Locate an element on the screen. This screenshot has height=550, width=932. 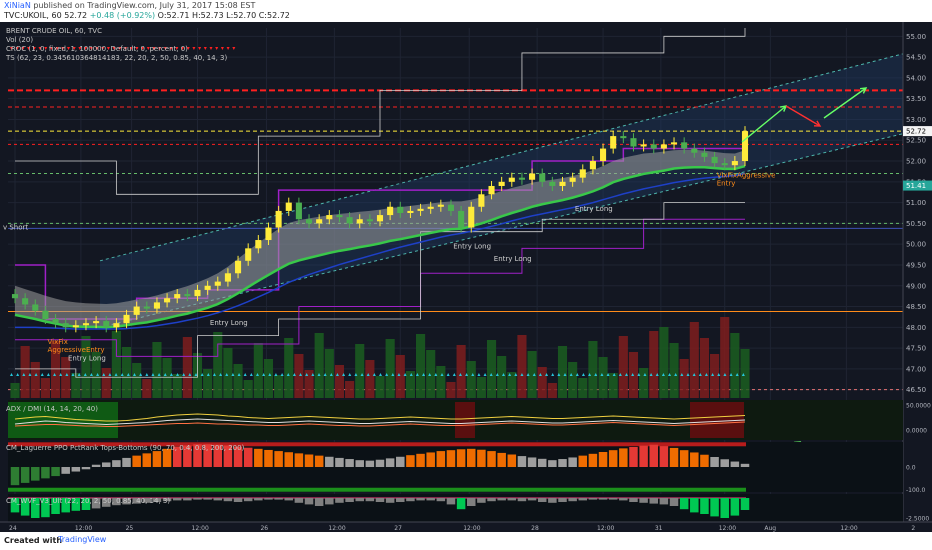
time-axis-tick: 12:00 is located at coordinates (83, 528).